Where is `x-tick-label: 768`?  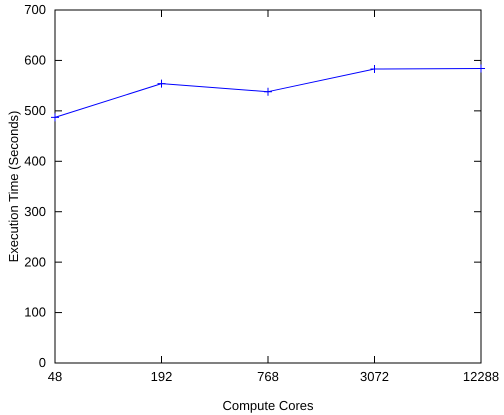
x-tick-label: 768 is located at coordinates (268, 376).